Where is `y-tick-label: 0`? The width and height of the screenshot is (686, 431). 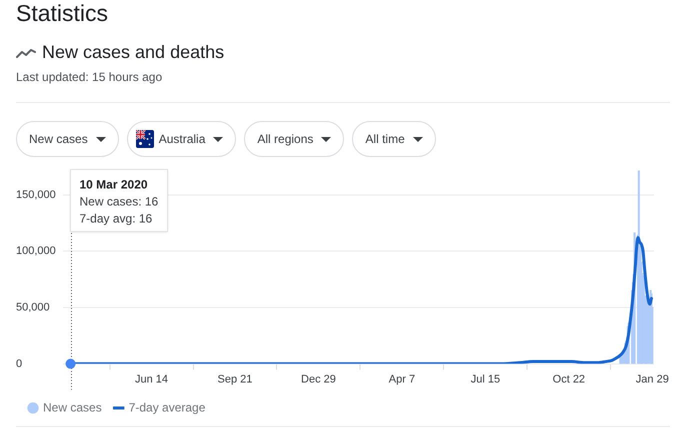
y-tick-label: 0 is located at coordinates (19, 364).